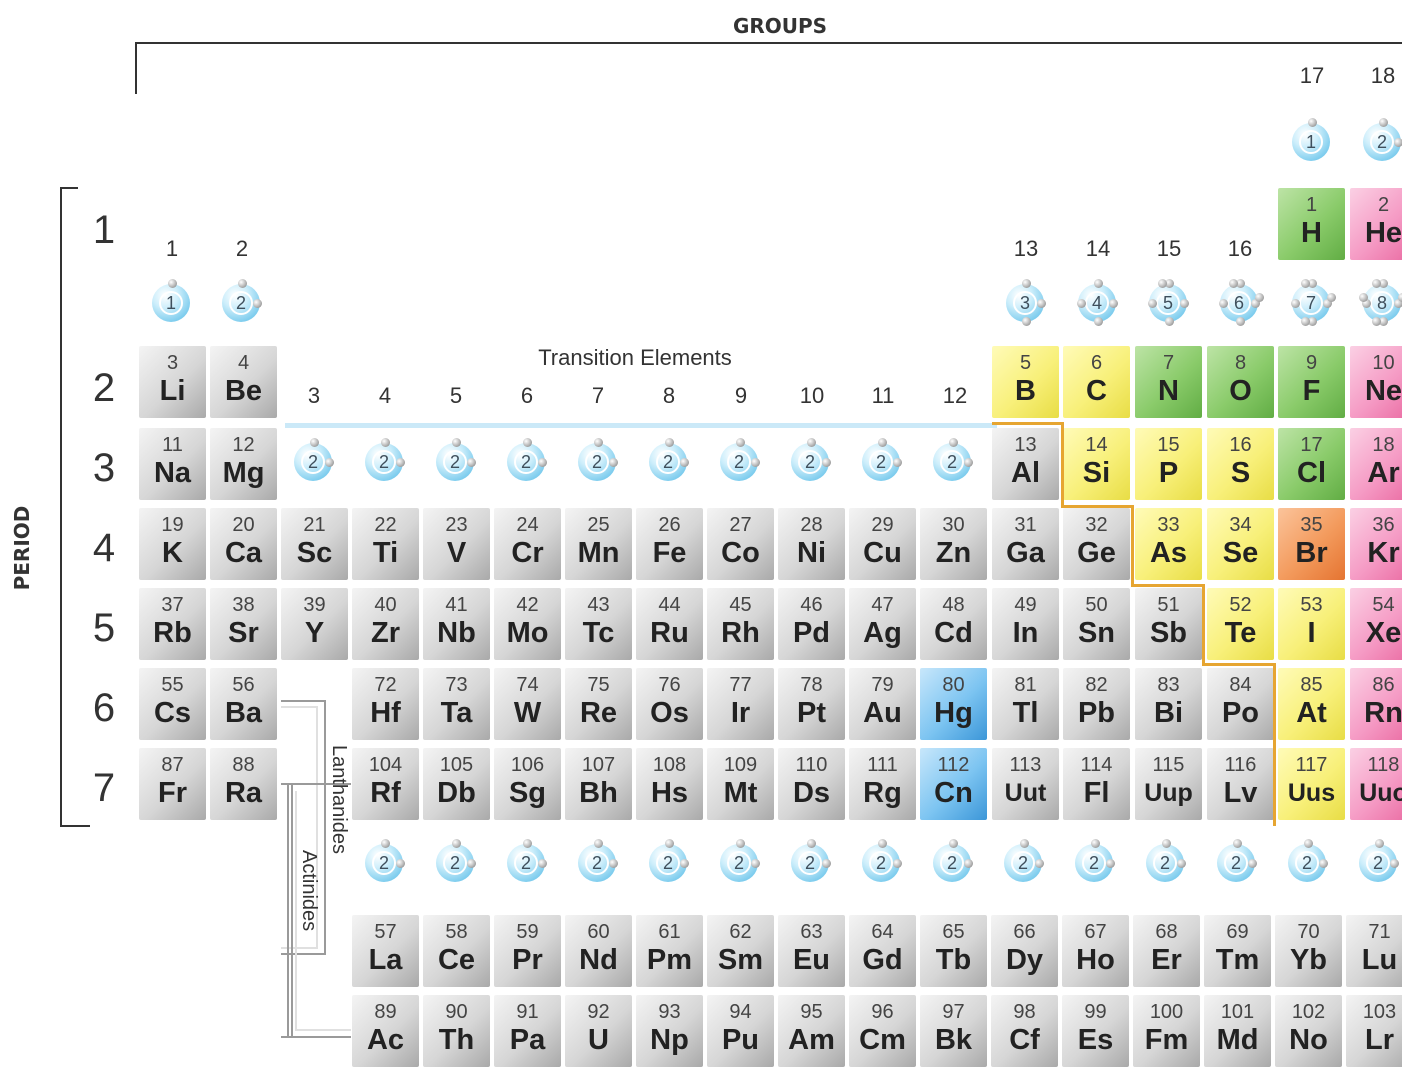 The image size is (1402, 1067). Describe the element at coordinates (1025, 544) in the screenshot. I see `element-cell-ga: 31 Ga` at that location.